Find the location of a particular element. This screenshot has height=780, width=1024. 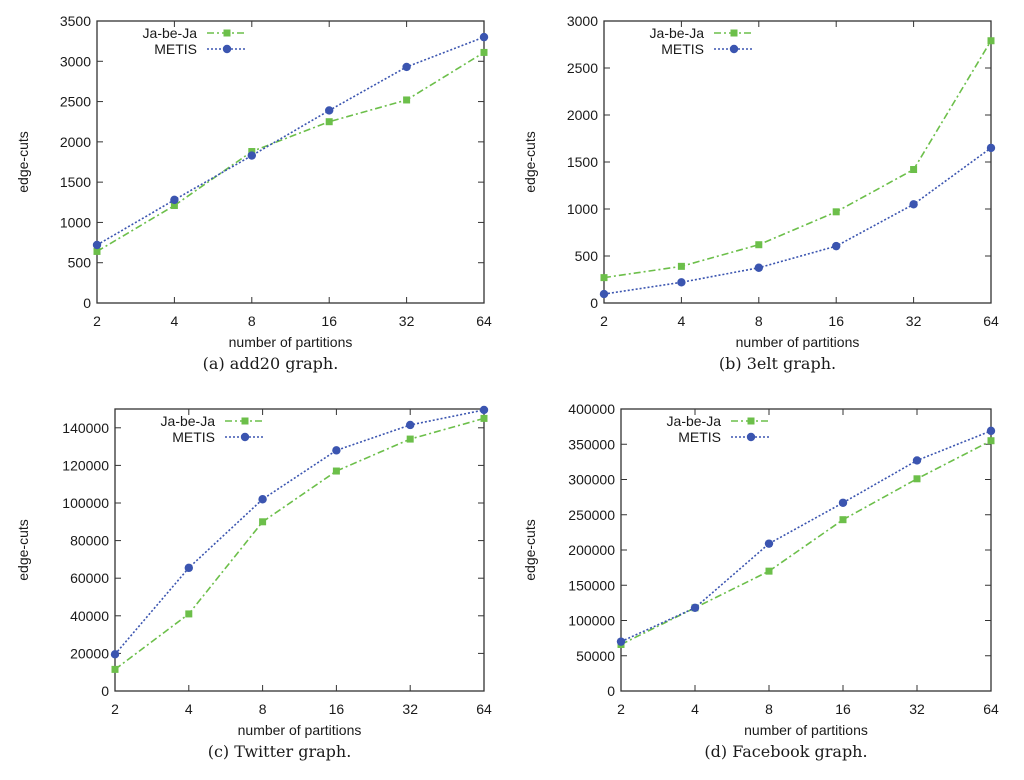

y-tick-label: 2500 is located at coordinates (75, 102).